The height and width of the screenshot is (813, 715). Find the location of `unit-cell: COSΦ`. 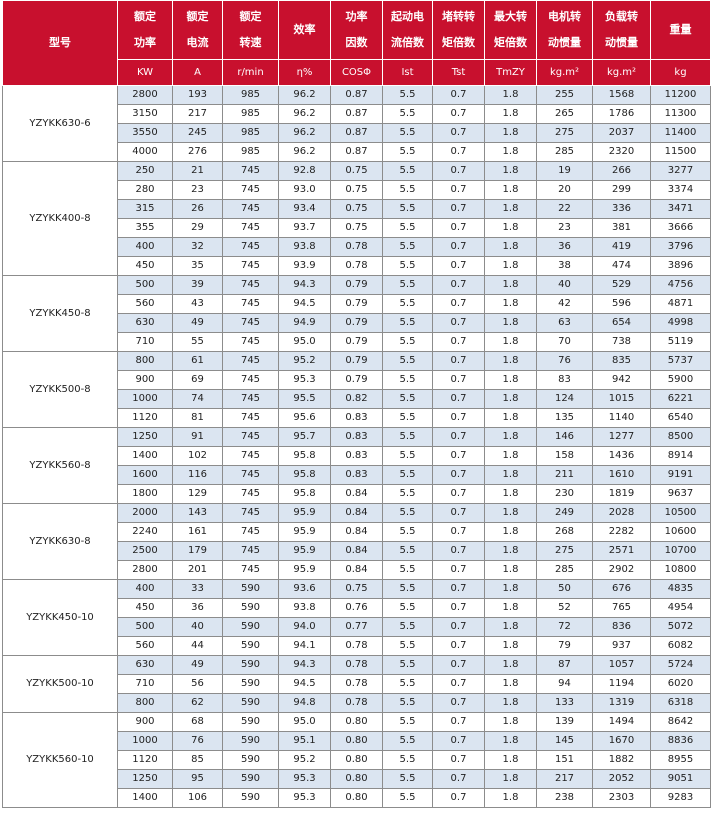

unit-cell: COSΦ is located at coordinates (356, 72).